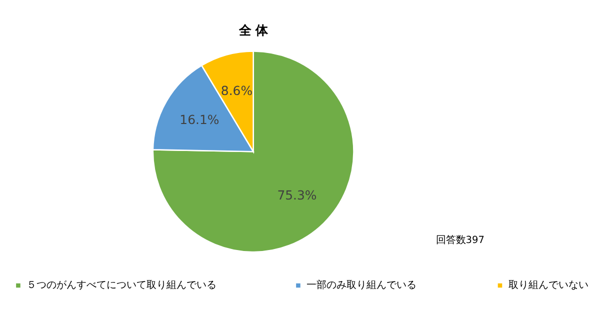  Describe the element at coordinates (121, 286) in the screenshot. I see `legend-label: ５つのがんすべてについて取り組んでいる` at that location.